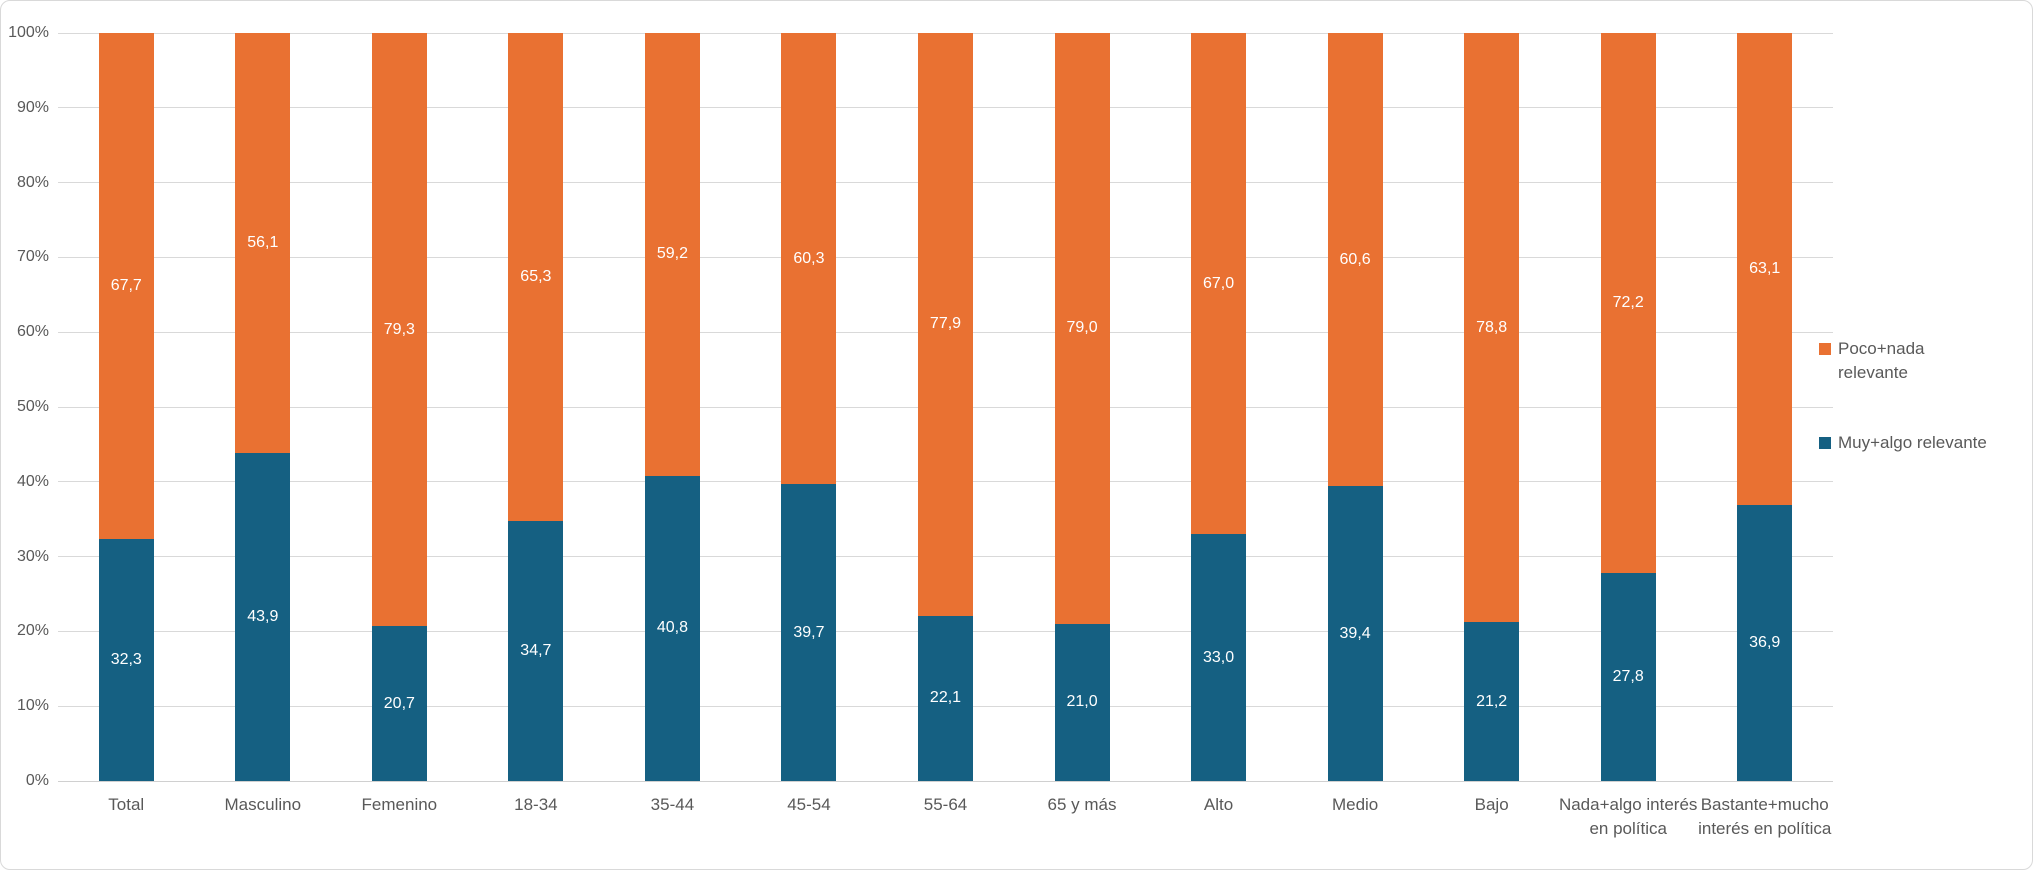  Describe the element at coordinates (1881, 360) in the screenshot. I see `legend-label-poco-nada: Poco+nada relevante` at that location.